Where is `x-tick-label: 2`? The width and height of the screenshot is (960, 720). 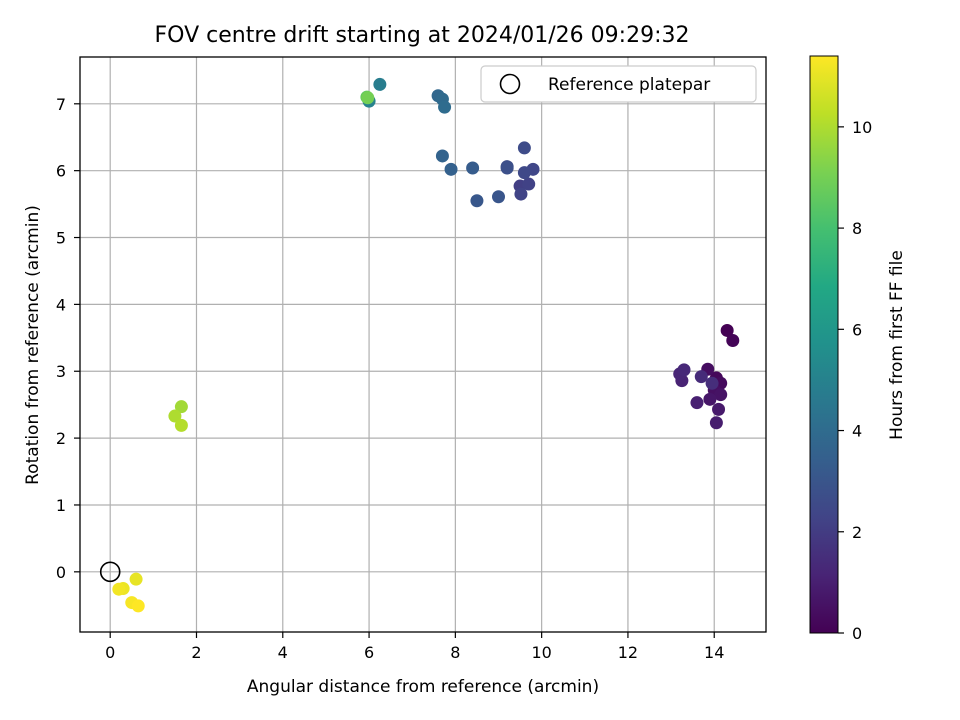
x-tick-label: 2 is located at coordinates (196, 652).